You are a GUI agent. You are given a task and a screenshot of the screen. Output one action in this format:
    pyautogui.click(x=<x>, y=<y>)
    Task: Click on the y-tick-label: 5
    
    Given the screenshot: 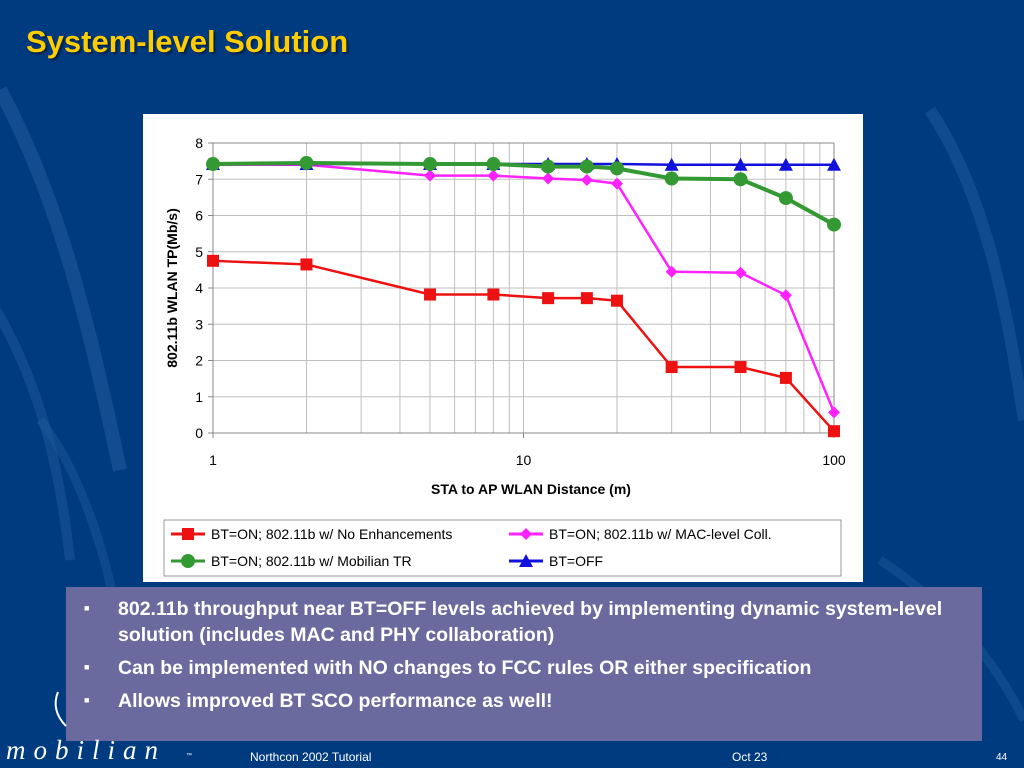 What is the action you would take?
    pyautogui.click(x=199, y=252)
    